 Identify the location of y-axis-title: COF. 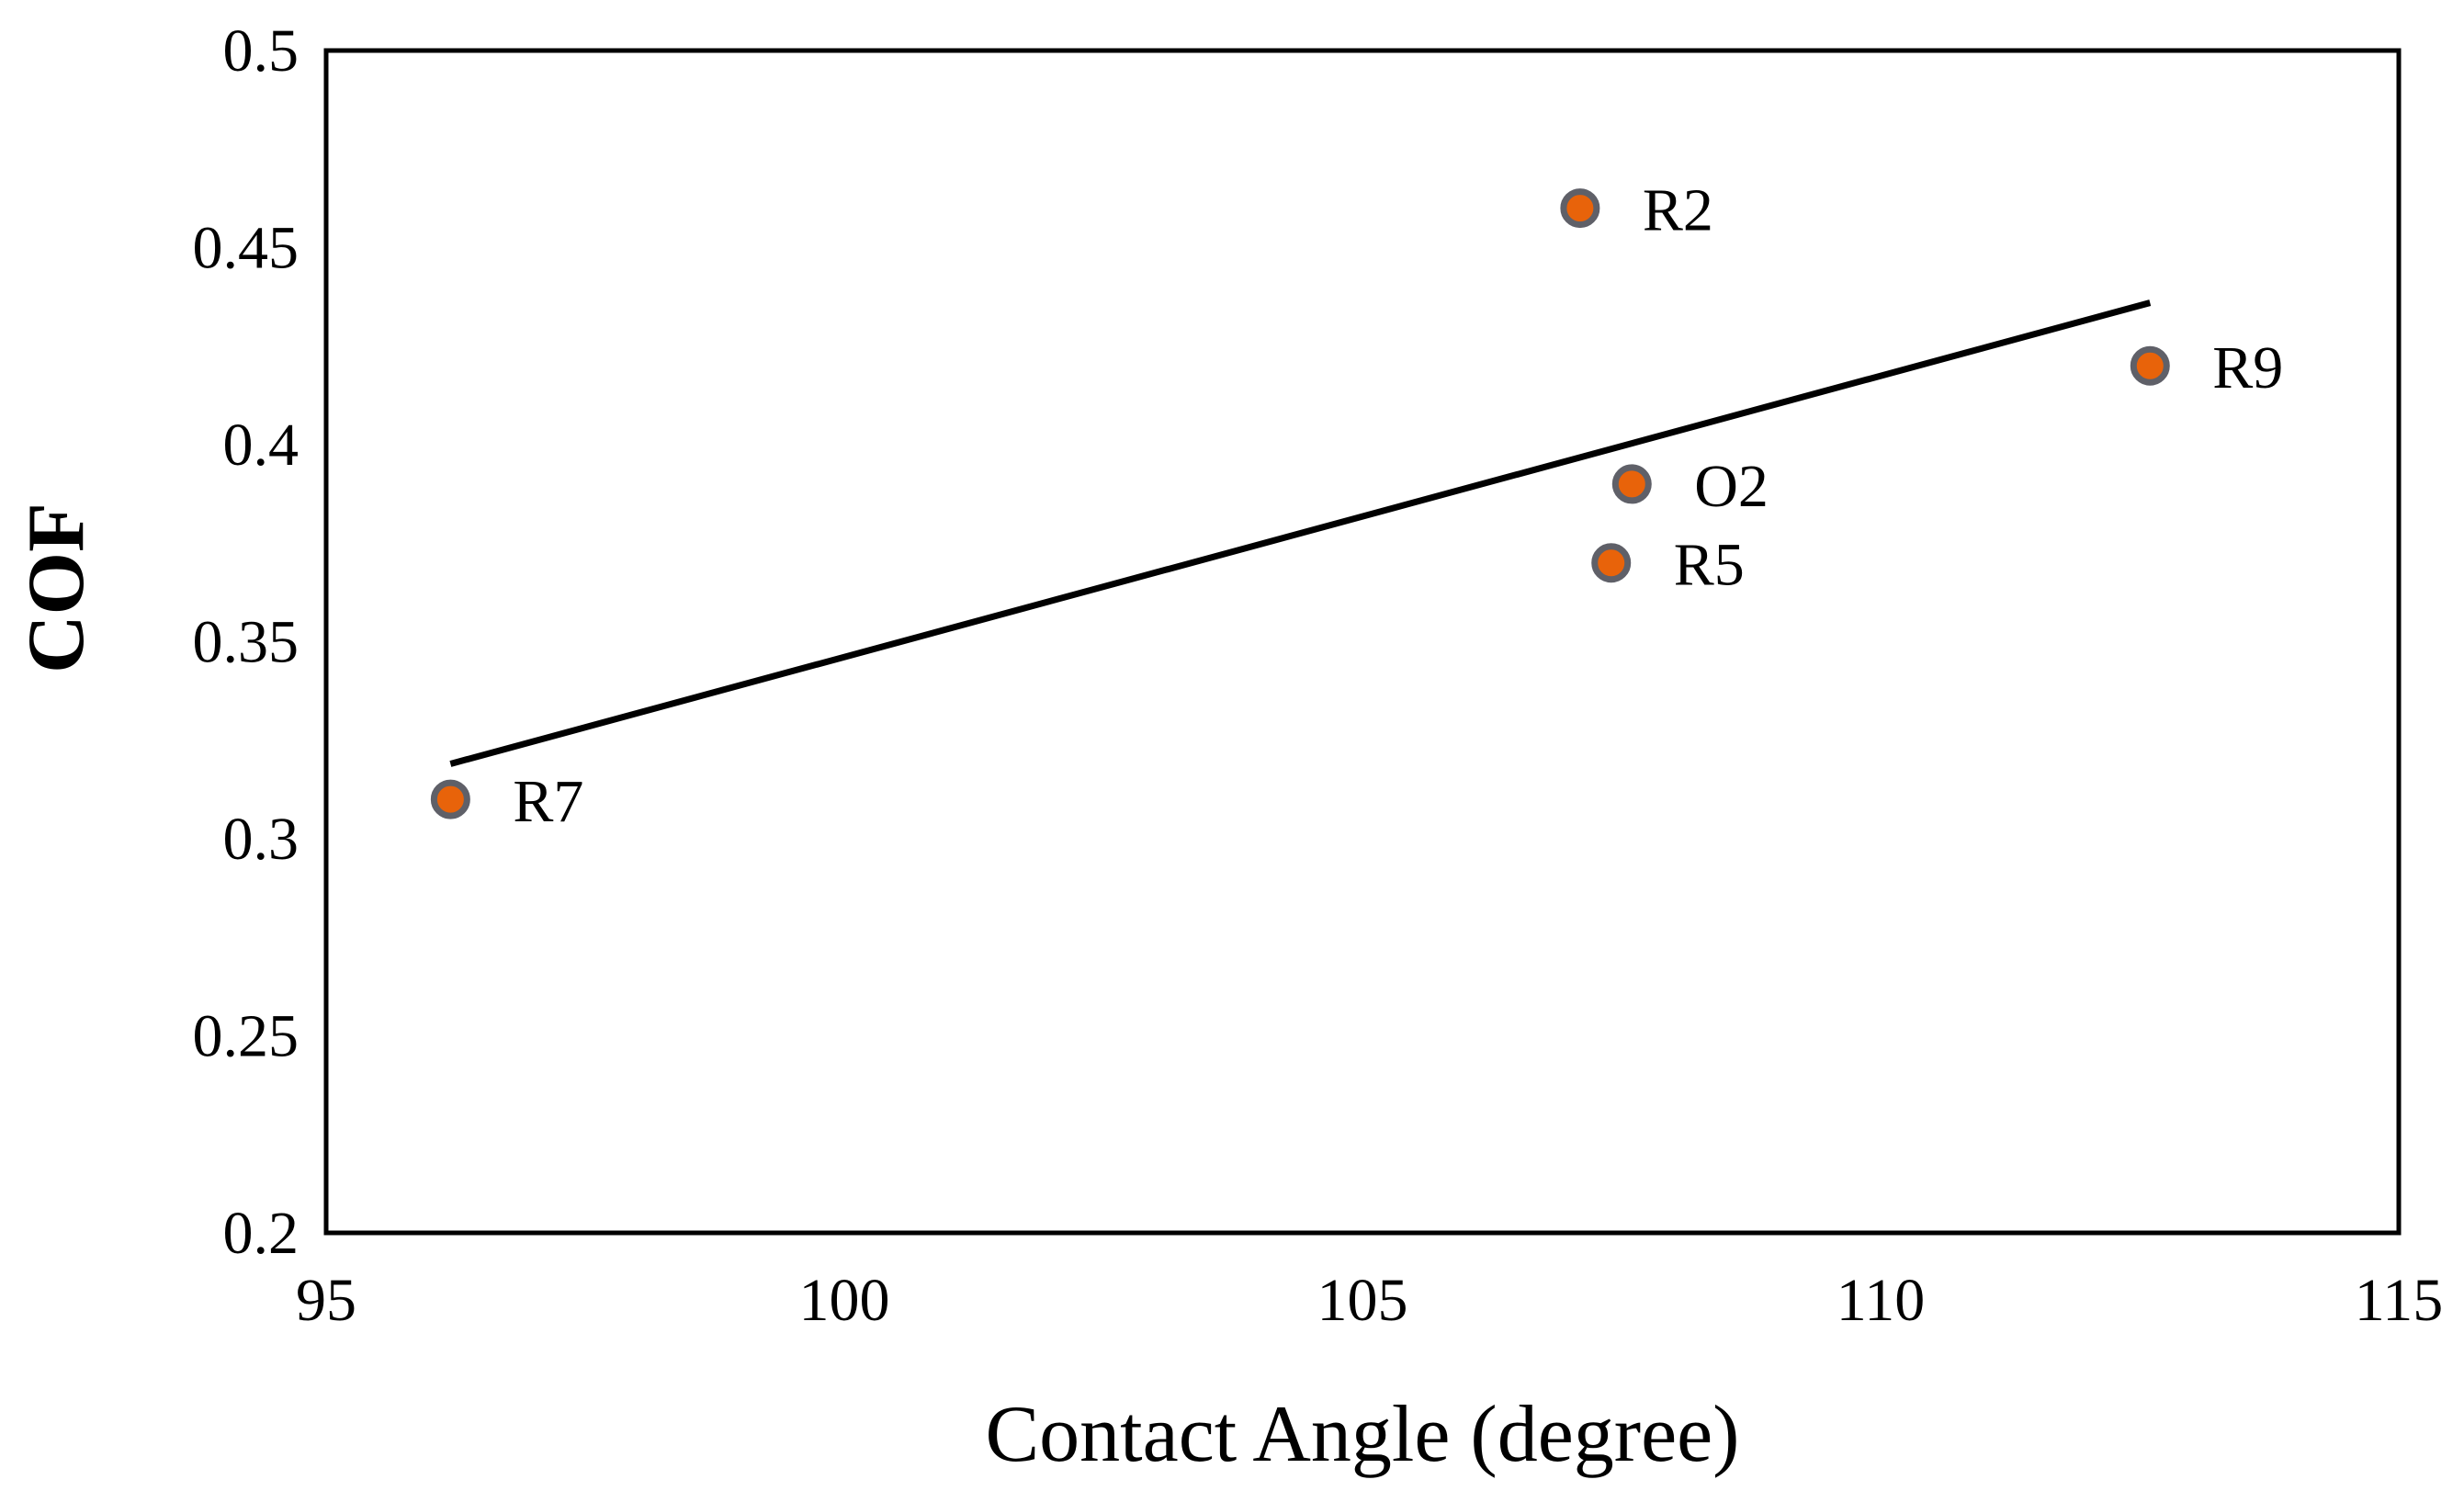
(56, 588).